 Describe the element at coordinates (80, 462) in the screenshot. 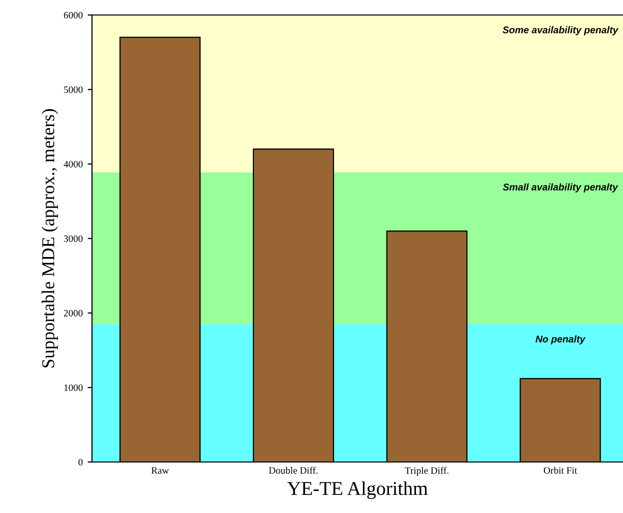

I see `y-tick-label: 0` at that location.